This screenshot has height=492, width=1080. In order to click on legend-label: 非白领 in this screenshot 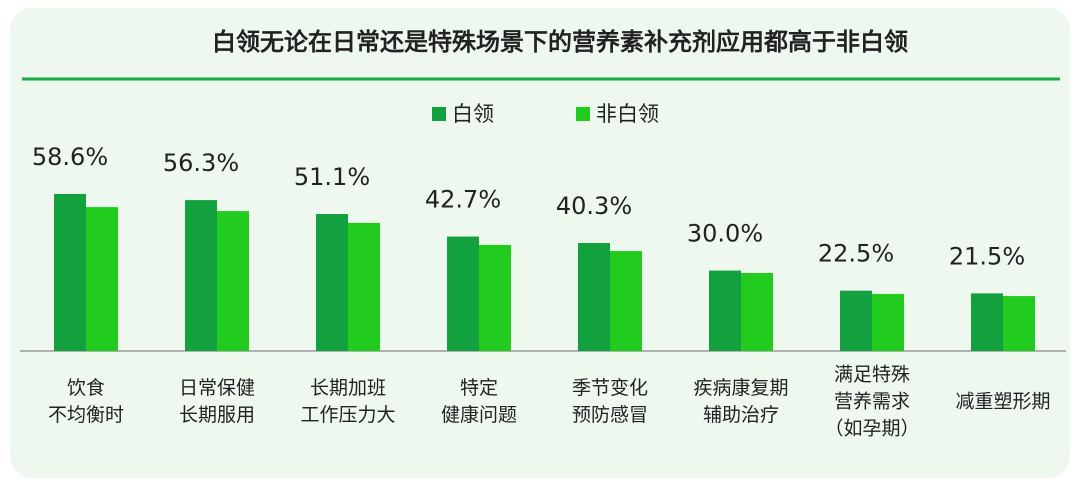, I will do `click(627, 114)`.